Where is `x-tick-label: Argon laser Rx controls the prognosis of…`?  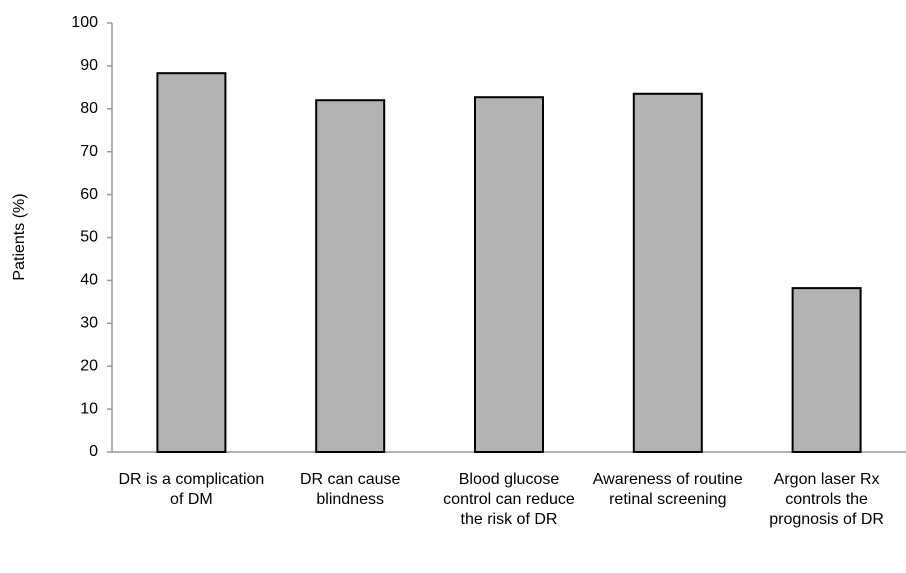
x-tick-label: Argon laser Rx controls the prognosis of… is located at coordinates (826, 499).